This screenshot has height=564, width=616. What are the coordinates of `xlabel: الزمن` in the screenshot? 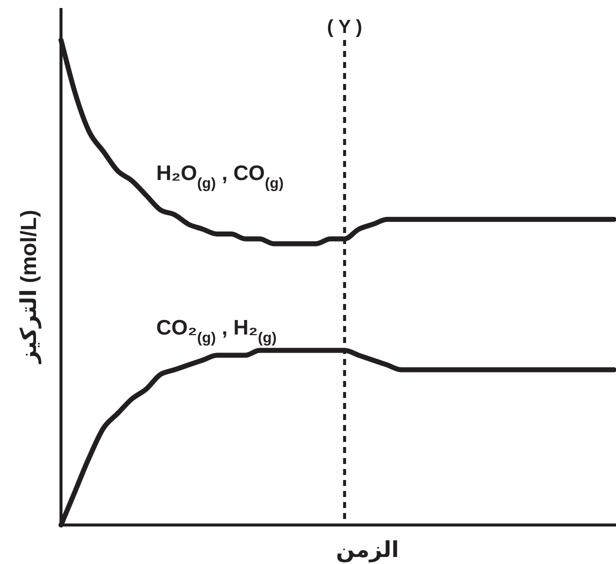 It's located at (367, 549).